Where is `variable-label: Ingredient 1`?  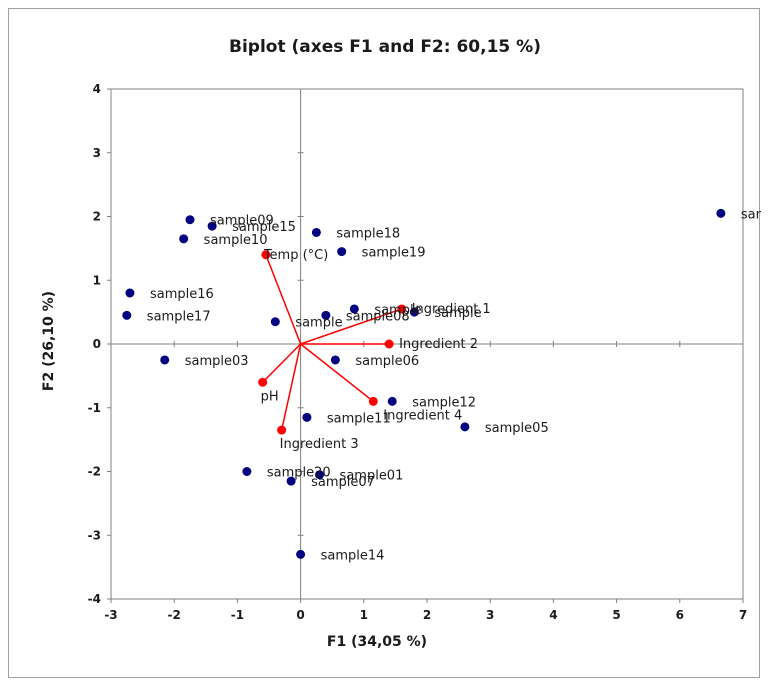 variable-label: Ingredient 1 is located at coordinates (451, 309).